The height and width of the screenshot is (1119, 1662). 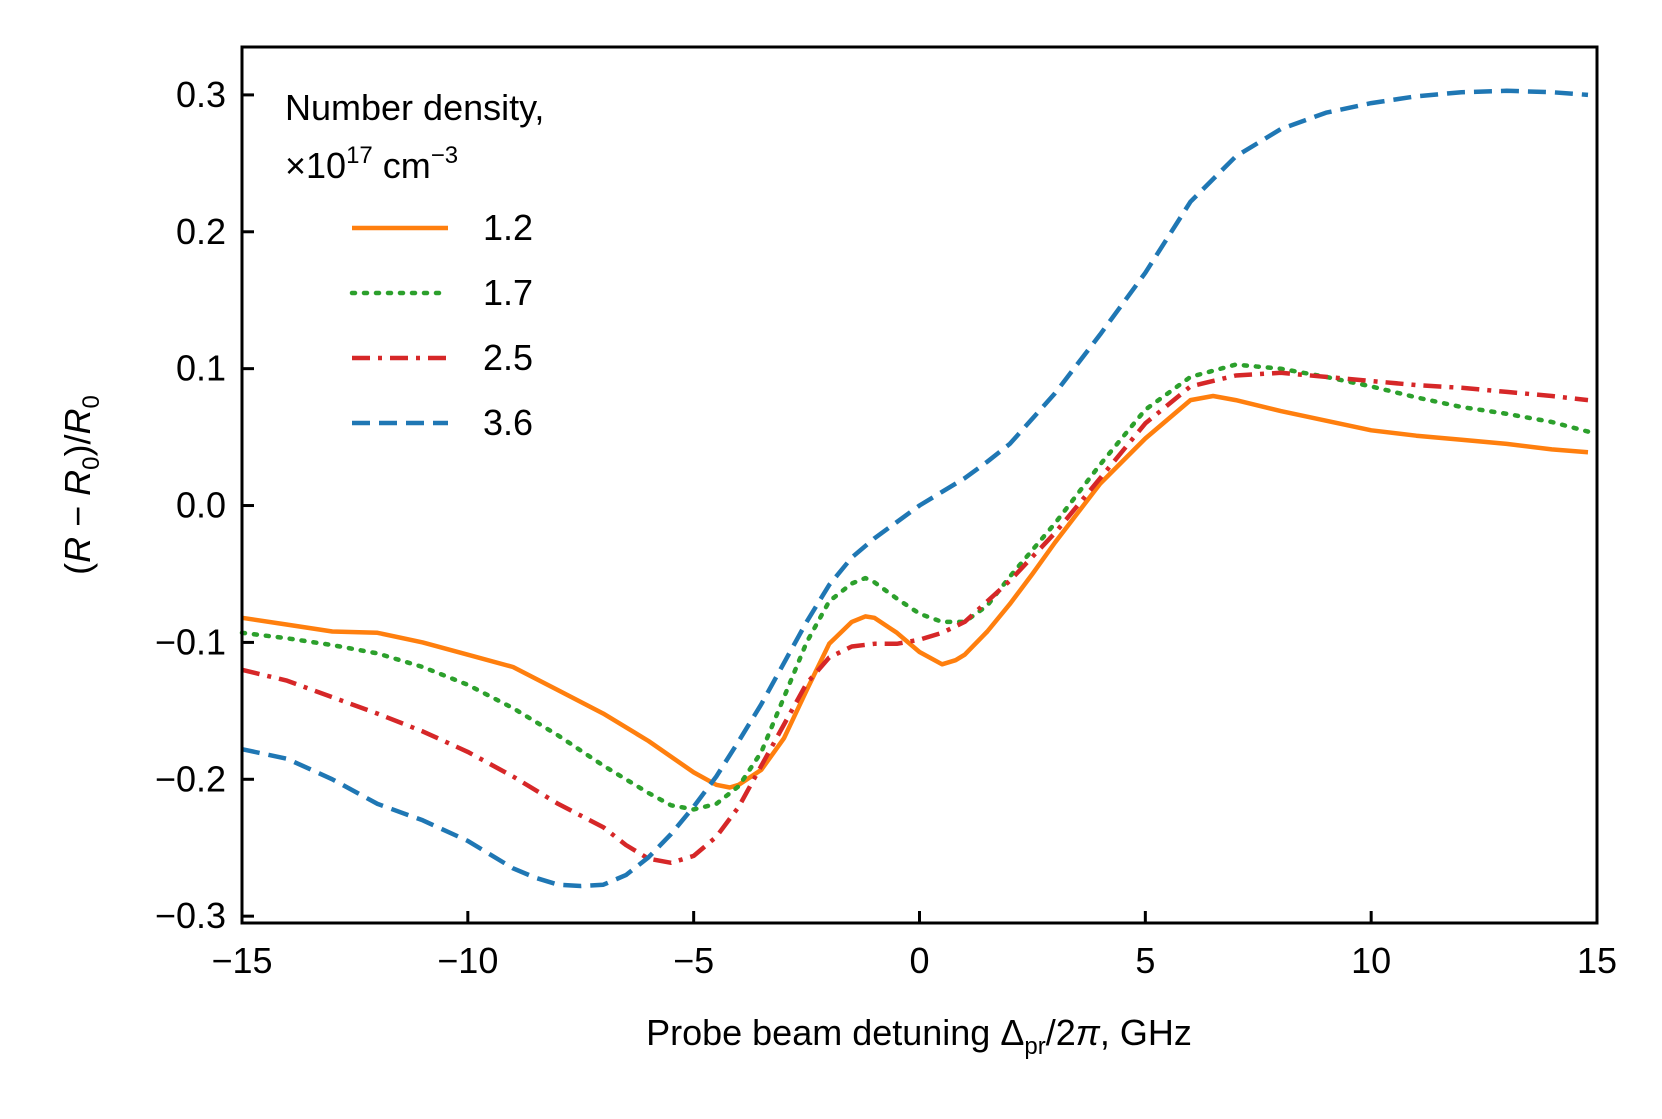 I want to click on x-tick-label: 0, so click(x=919, y=960).